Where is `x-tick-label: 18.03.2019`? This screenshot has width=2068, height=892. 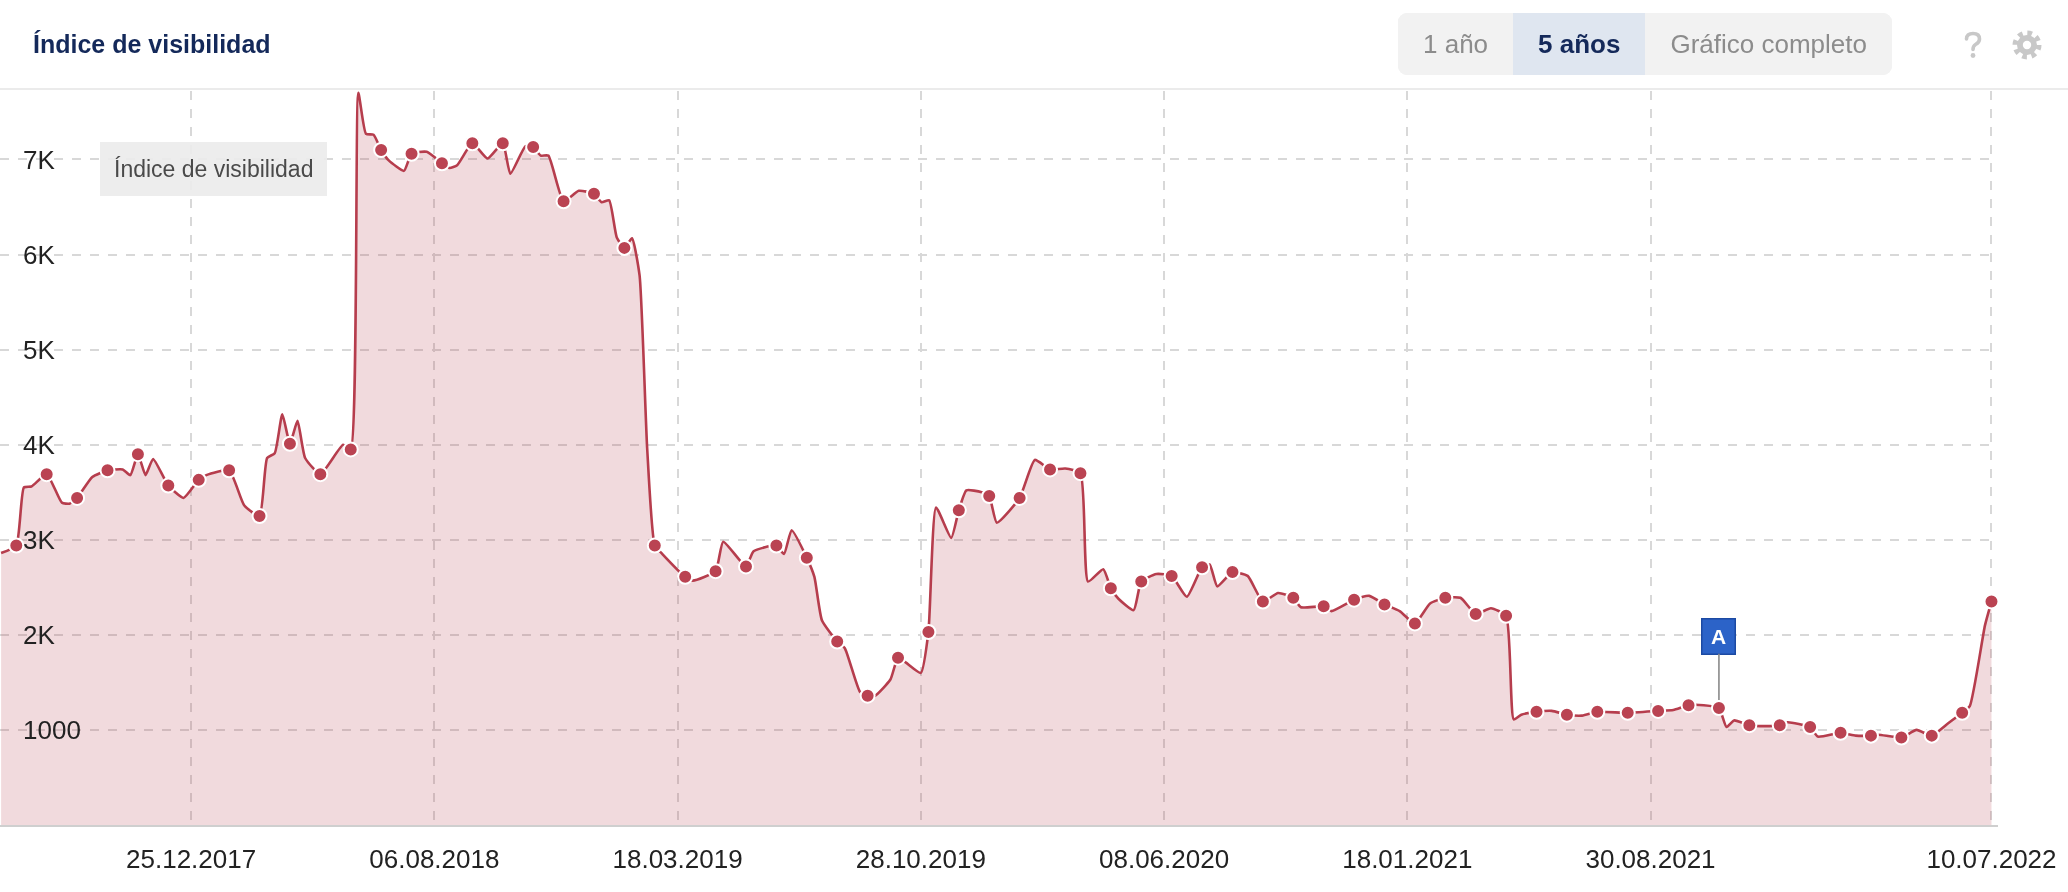
x-tick-label: 18.03.2019 is located at coordinates (677, 859).